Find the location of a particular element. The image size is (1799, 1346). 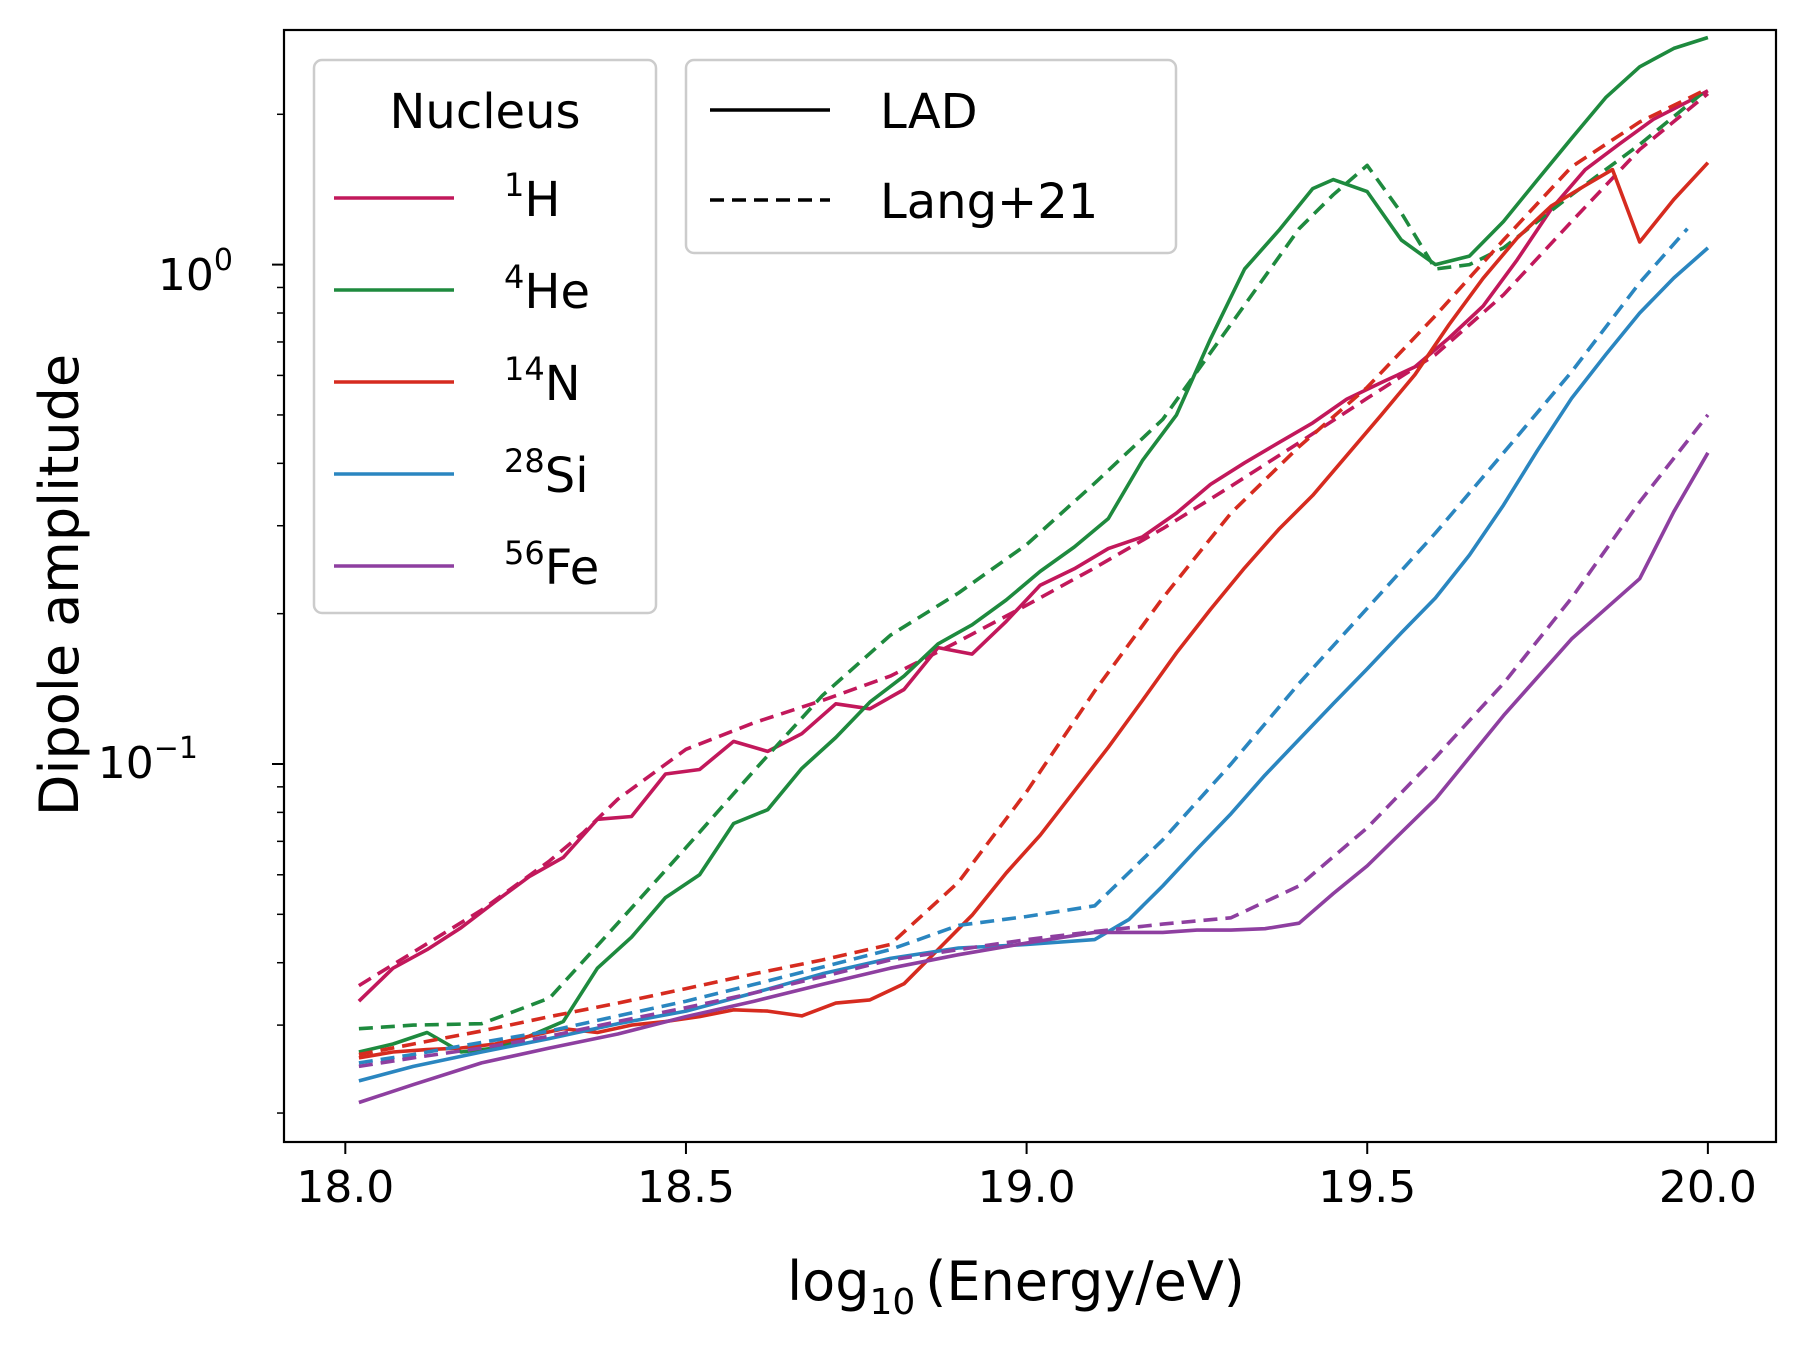

y-axis-label: Dipole amplitude is located at coordinates (59, 585).